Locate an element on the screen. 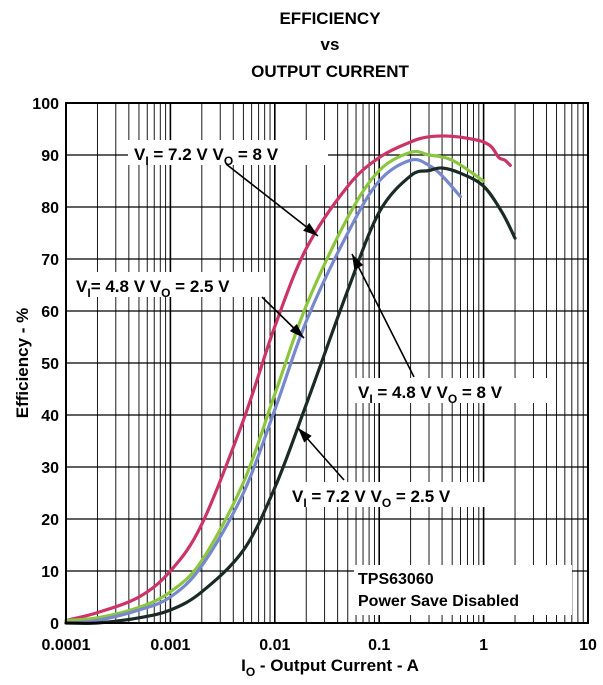 This screenshot has width=603, height=685. y-tick-label: 0 is located at coordinates (54, 624).